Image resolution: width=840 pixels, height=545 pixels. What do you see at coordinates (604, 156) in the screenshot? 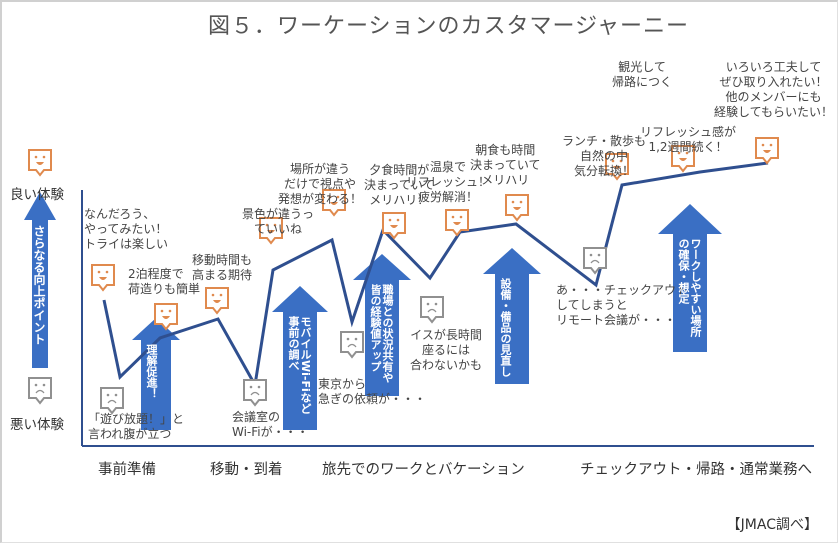
I see `touchpoint-caption: ランチ・散歩も 自然の中 気分転換！` at bounding box center [604, 156].